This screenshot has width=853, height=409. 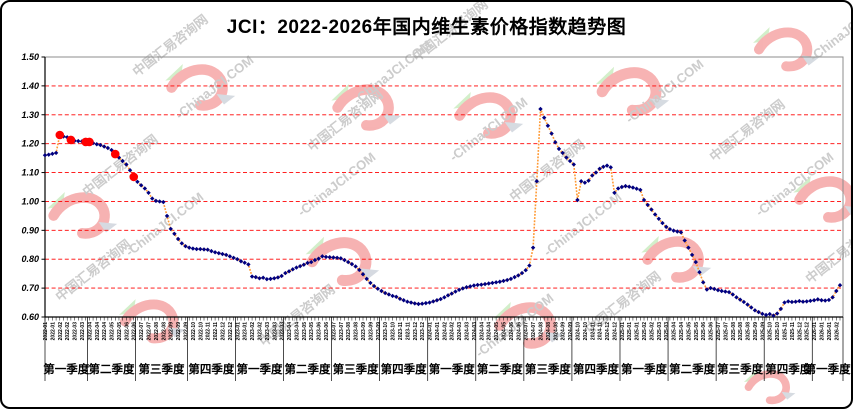 What do you see at coordinates (364, 331) in the screenshot?
I see `svg-text: 2023-09` at bounding box center [364, 331].